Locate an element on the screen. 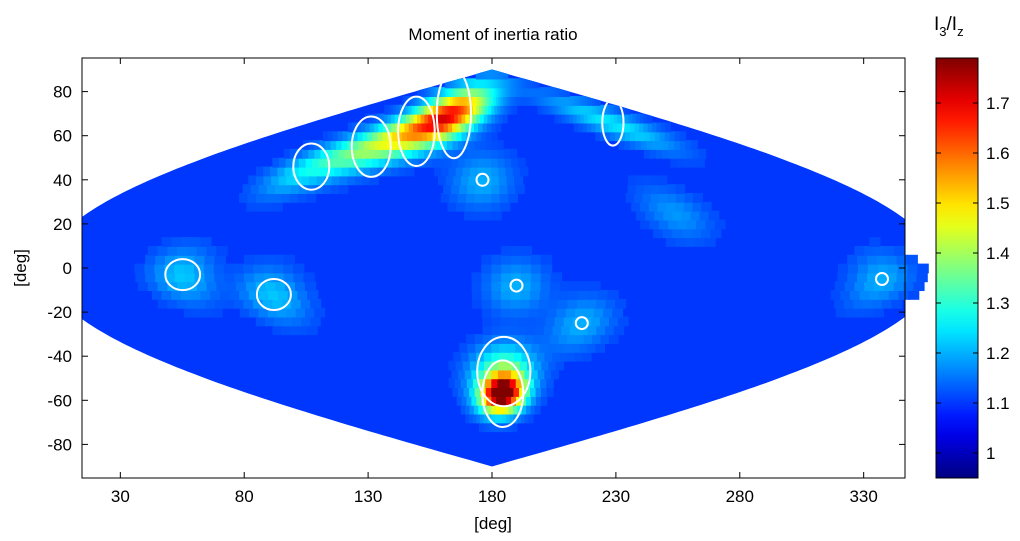  x-tick-label: 130 is located at coordinates (368, 496).